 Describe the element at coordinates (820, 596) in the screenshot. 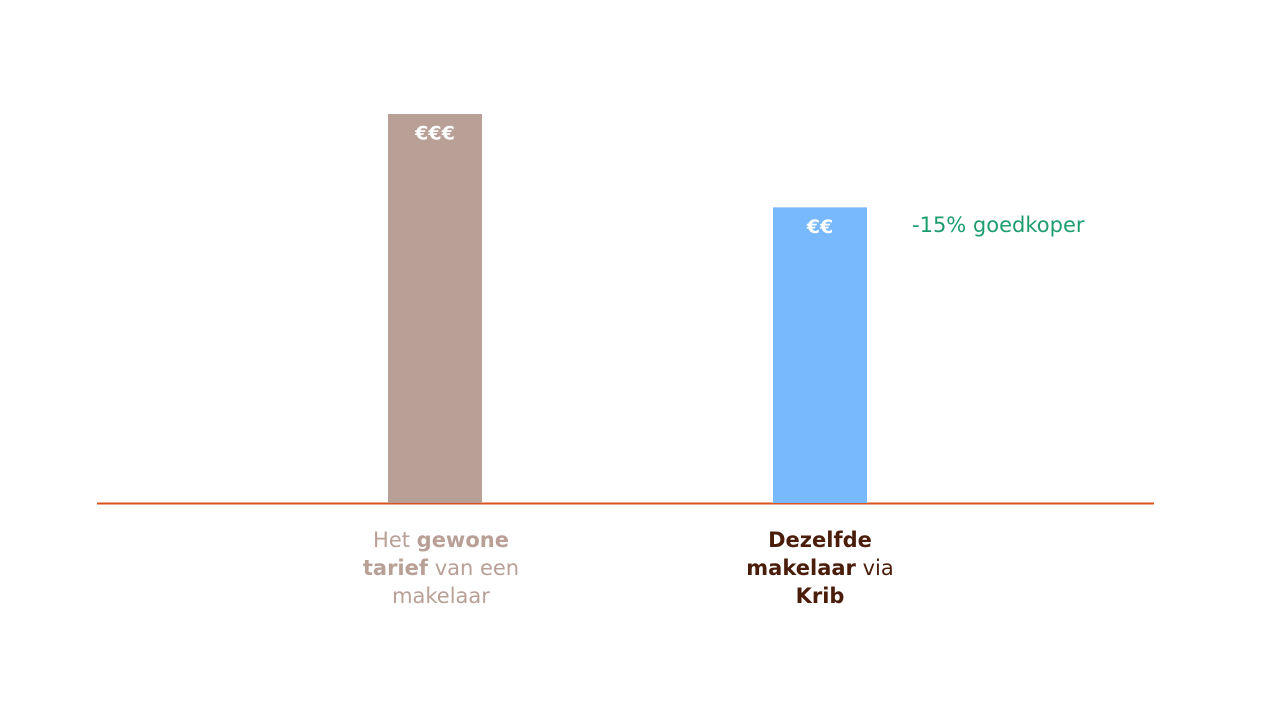

I see `label-segment: Krib` at that location.